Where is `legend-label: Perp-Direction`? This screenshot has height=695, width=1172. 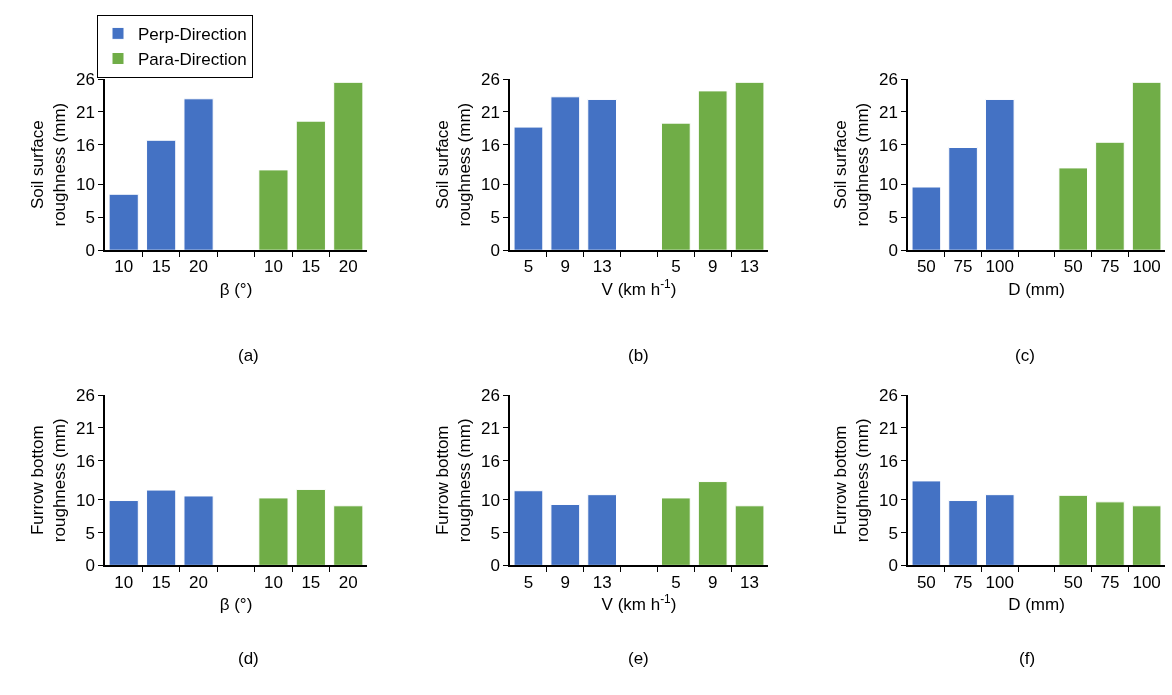 legend-label: Perp-Direction is located at coordinates (192, 35).